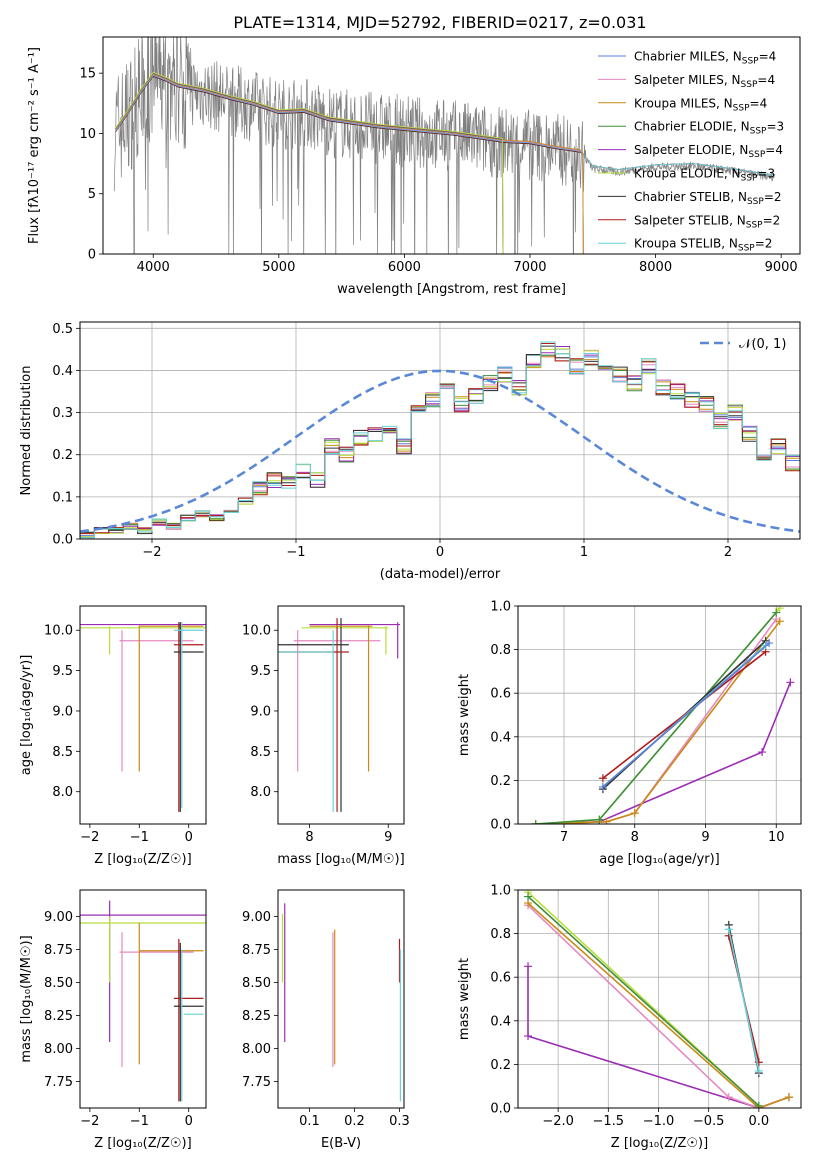  I want to click on legend-entry: Chabrier ELODIE, NSSP=3, so click(709, 128).